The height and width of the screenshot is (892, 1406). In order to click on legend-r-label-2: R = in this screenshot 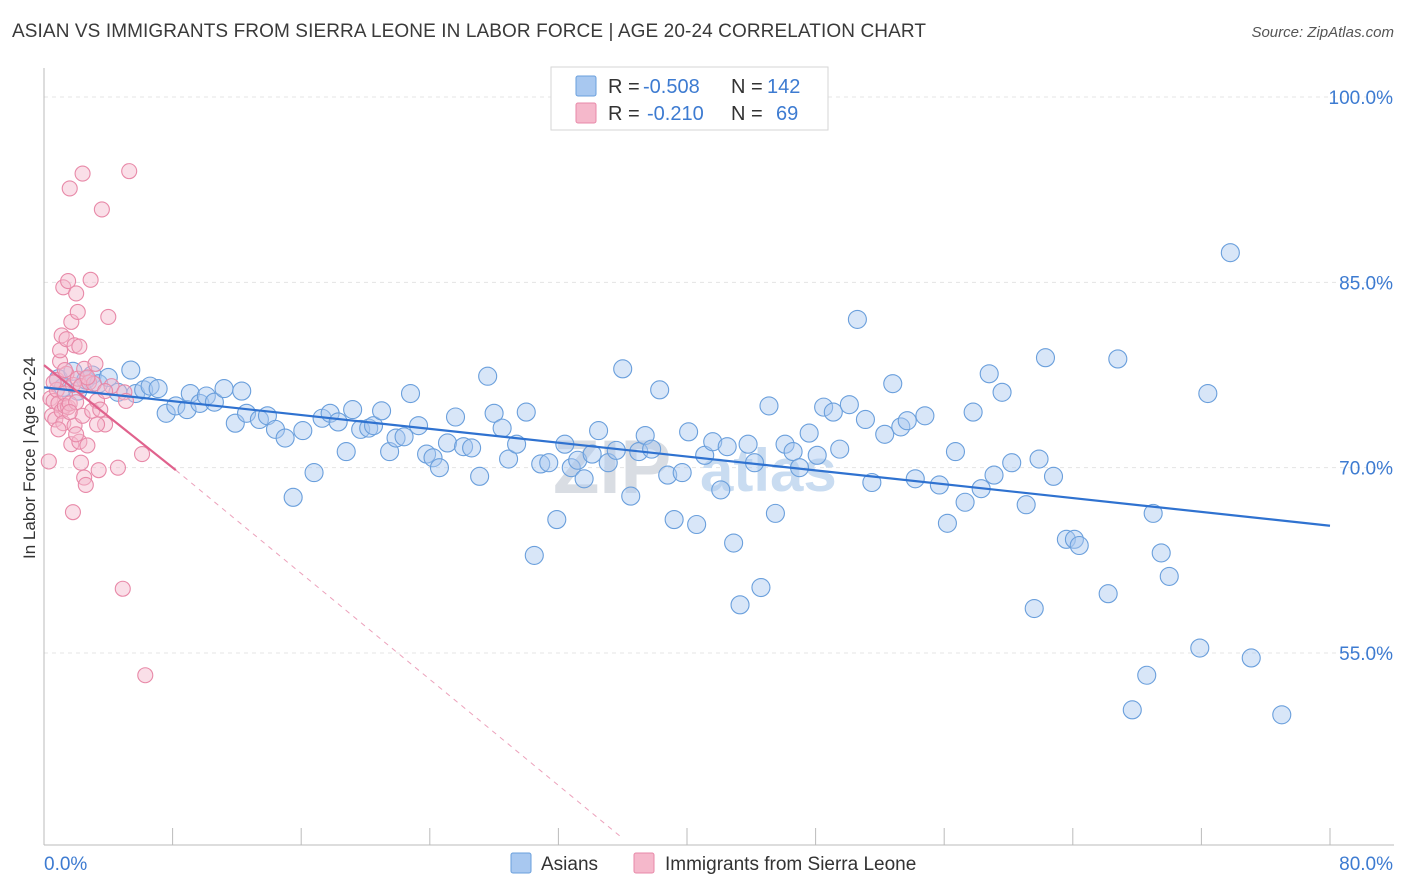, I will do `click(624, 114)`.